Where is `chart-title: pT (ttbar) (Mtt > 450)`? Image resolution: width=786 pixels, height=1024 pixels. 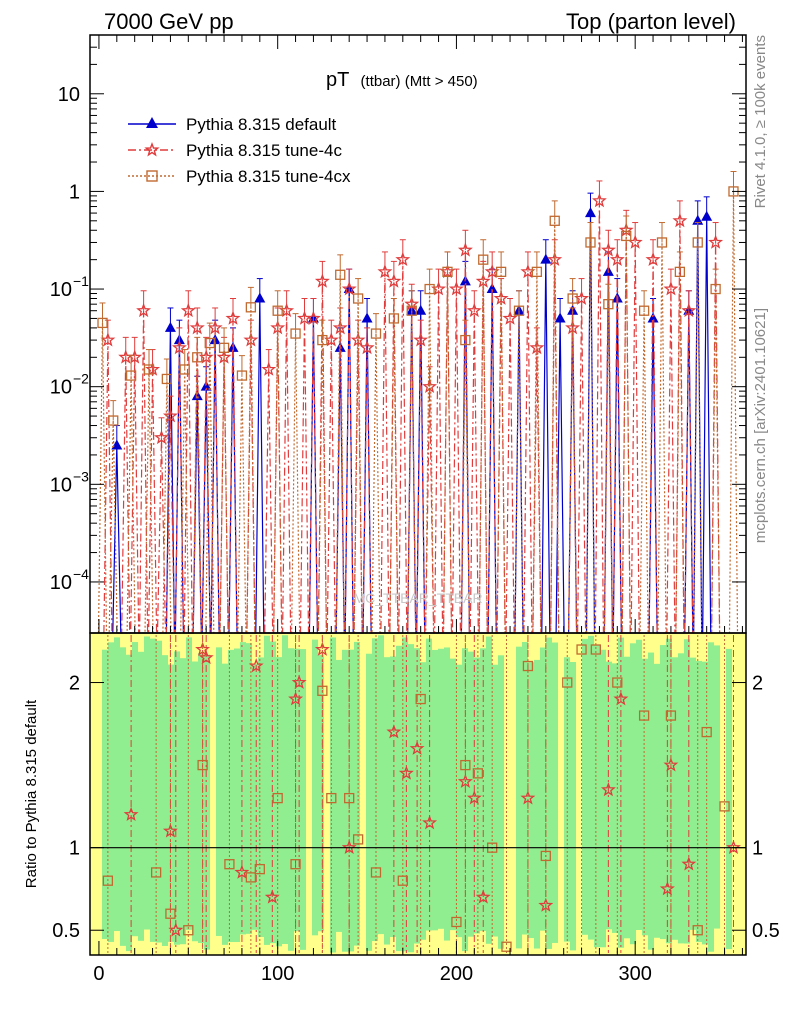 chart-title: pT (ttbar) (Mtt > 450) is located at coordinates (402, 80).